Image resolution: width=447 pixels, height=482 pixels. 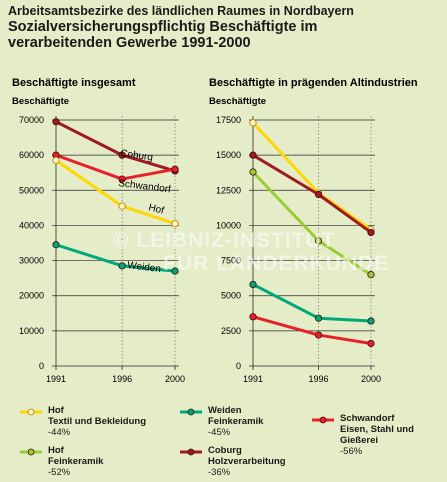 I want to click on legend-swatch-hof-feinkeramik, so click(x=31, y=452).